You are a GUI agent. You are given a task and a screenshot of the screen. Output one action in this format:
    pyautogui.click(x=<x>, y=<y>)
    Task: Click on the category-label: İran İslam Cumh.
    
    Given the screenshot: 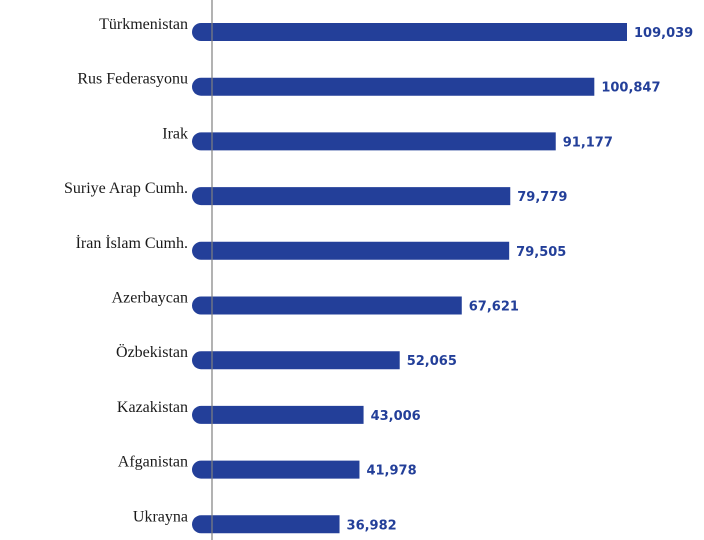 What is the action you would take?
    pyautogui.click(x=132, y=243)
    